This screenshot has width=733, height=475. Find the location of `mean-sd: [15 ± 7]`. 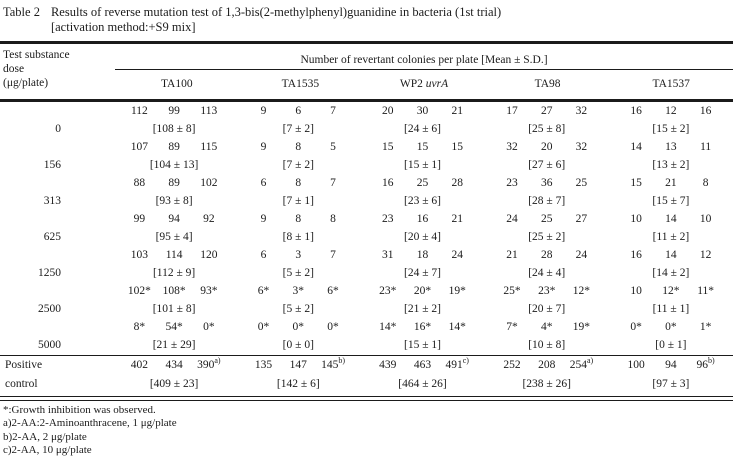

mean-sd: [15 ± 7] is located at coordinates (671, 200).